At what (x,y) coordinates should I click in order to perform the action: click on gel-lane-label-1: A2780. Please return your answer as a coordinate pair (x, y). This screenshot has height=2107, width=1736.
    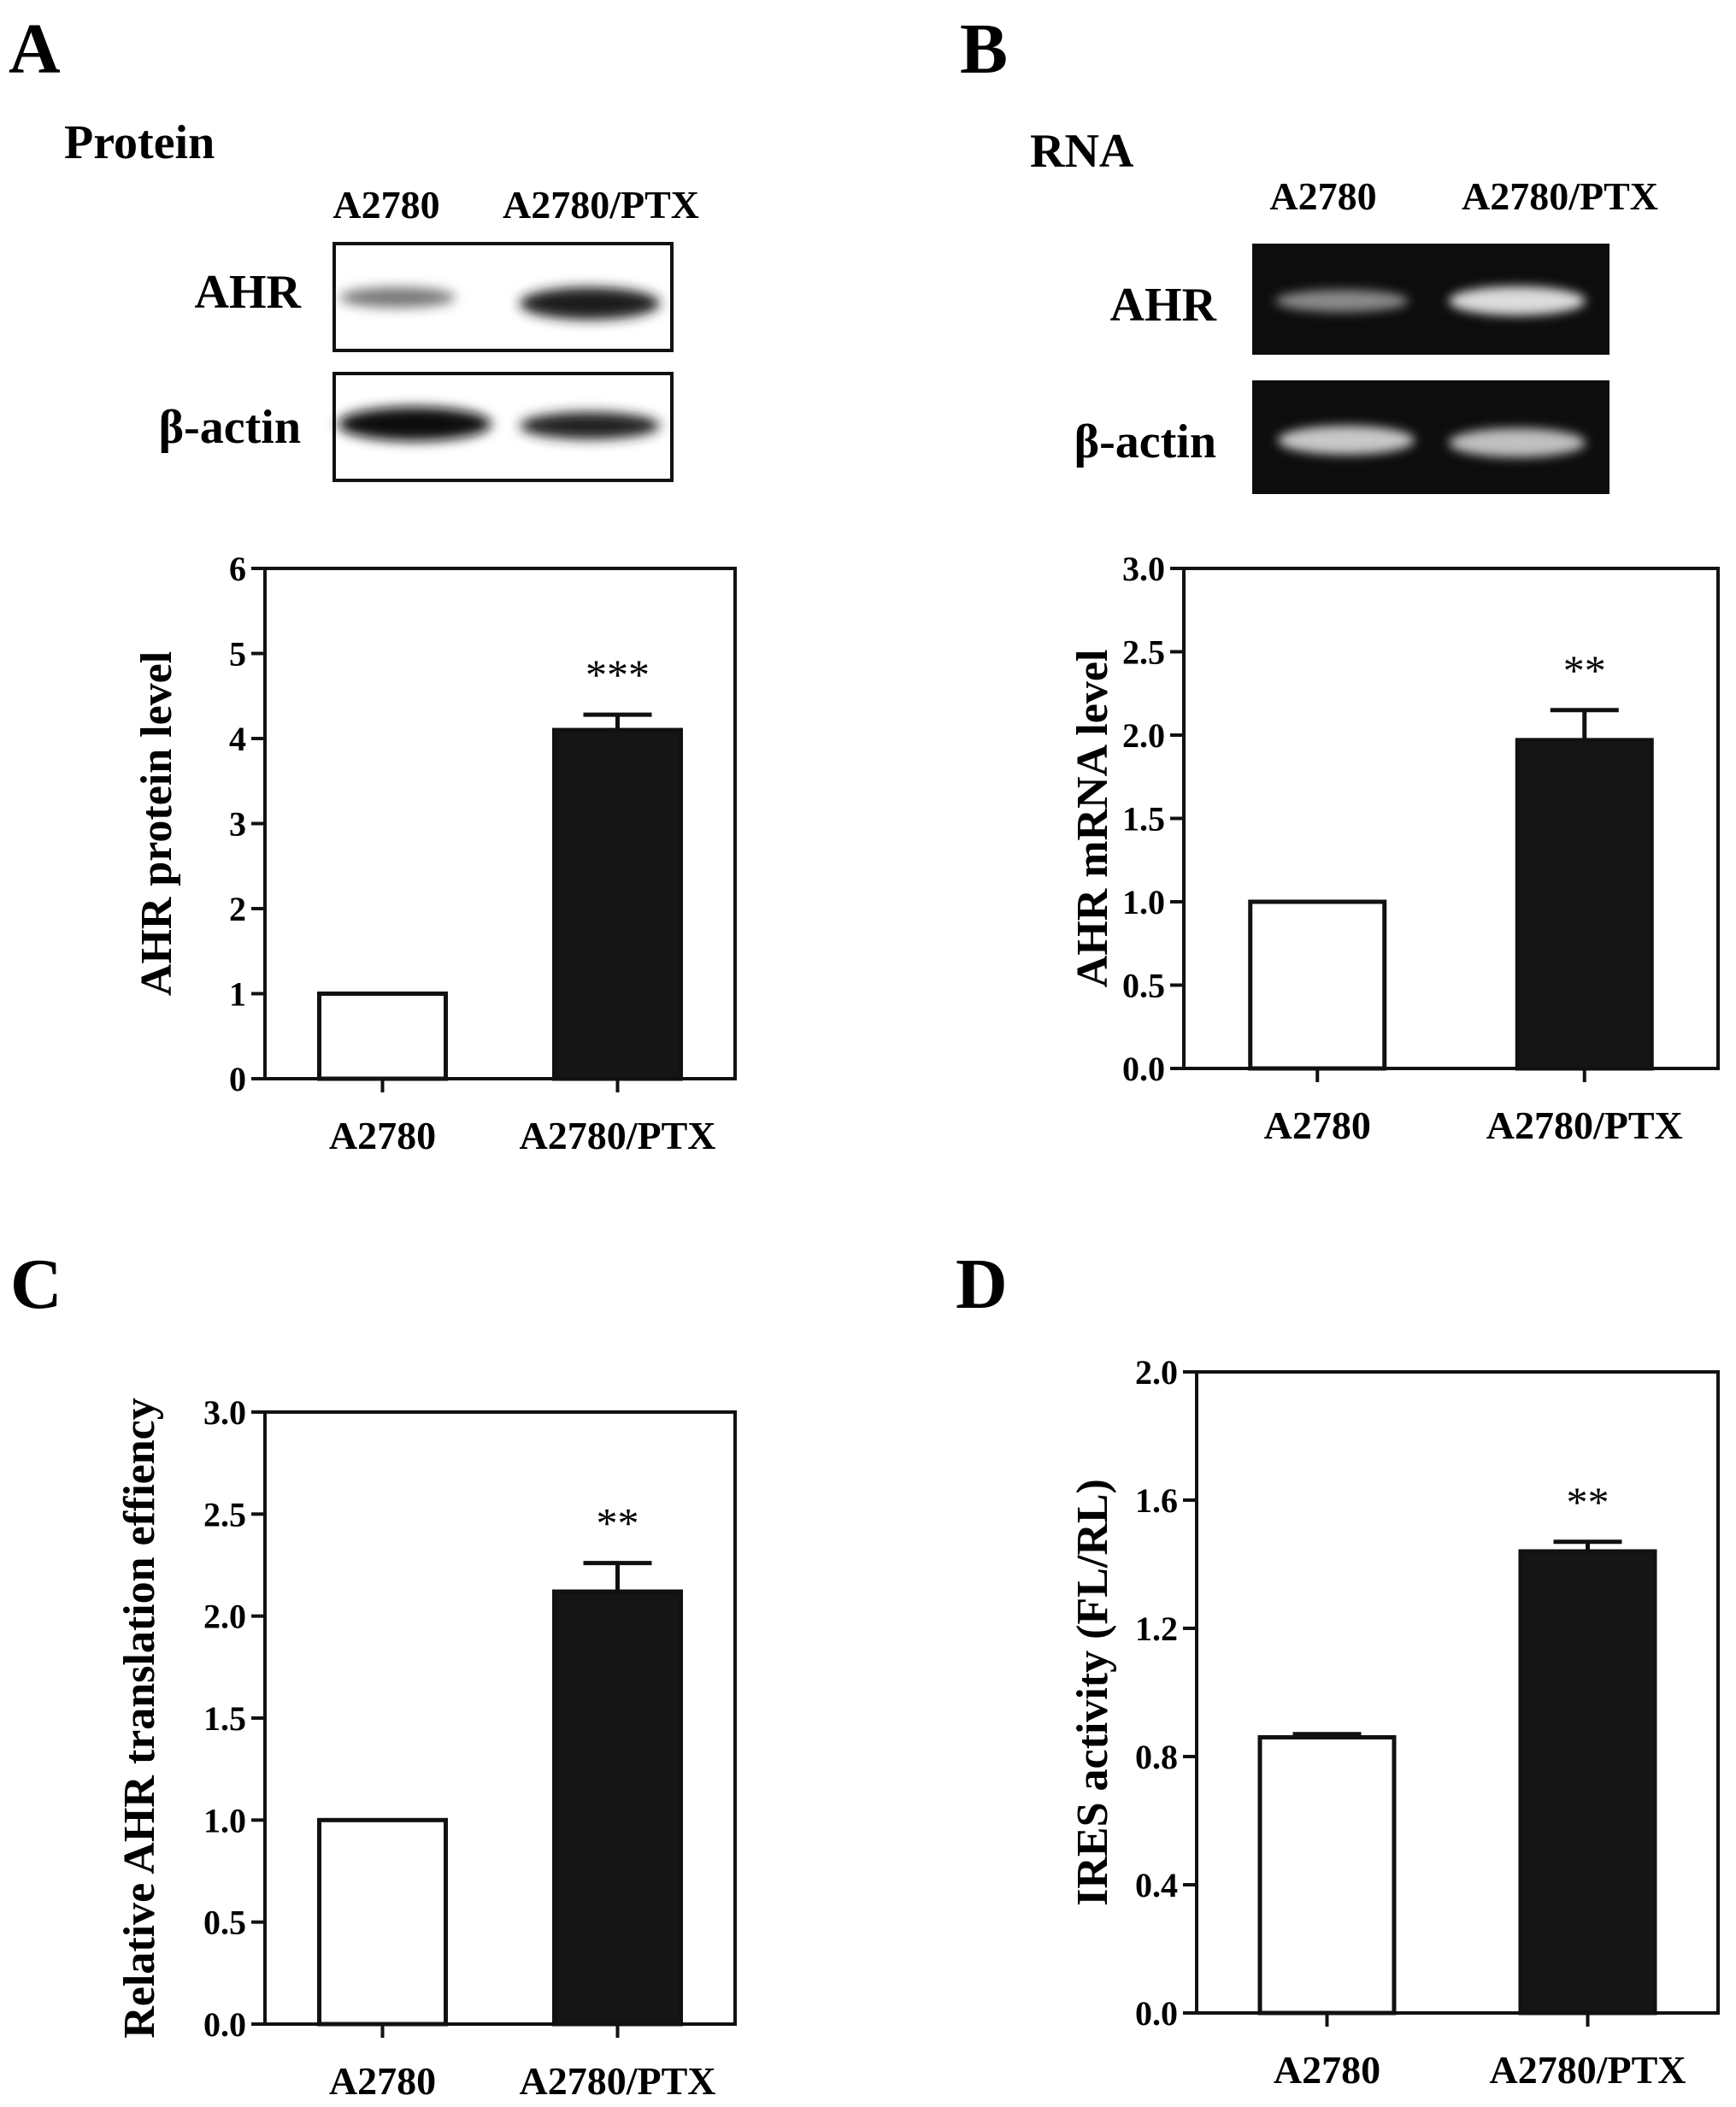
    Looking at the image, I should click on (1322, 196).